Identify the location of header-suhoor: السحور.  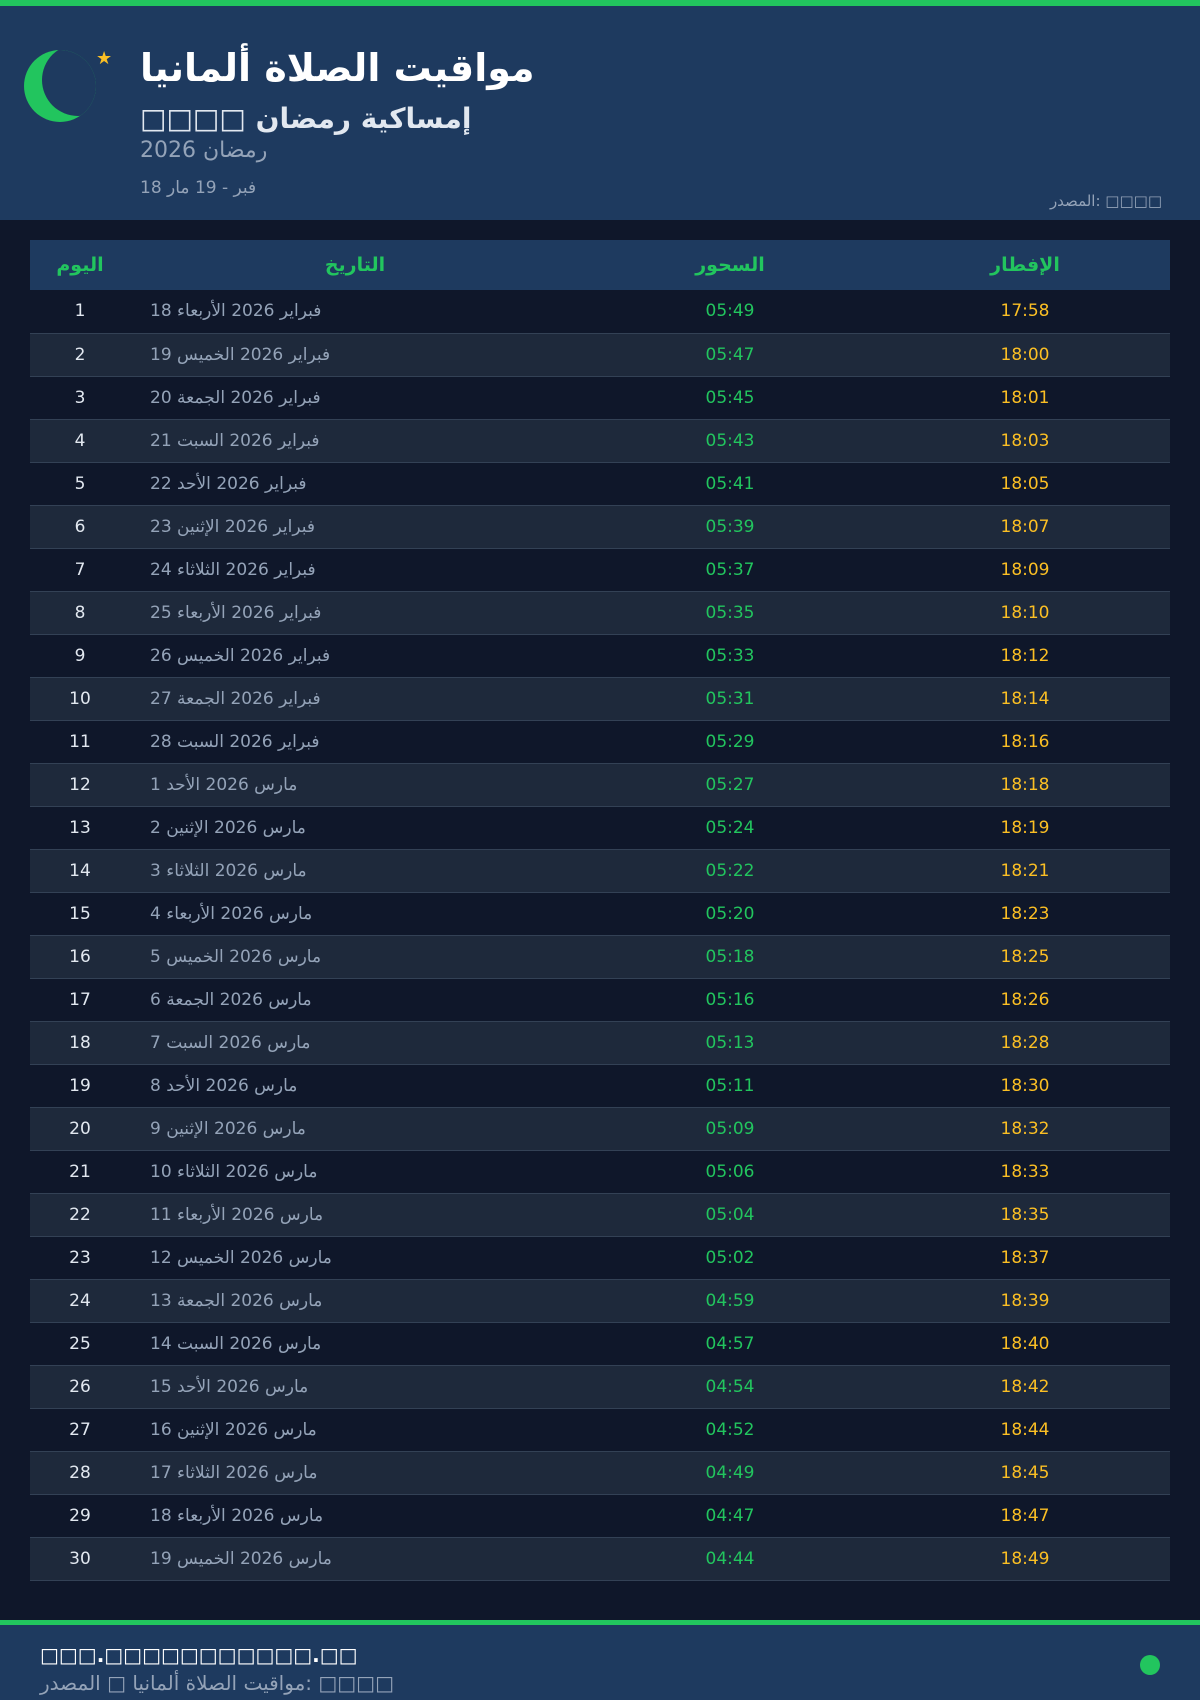
(730, 265).